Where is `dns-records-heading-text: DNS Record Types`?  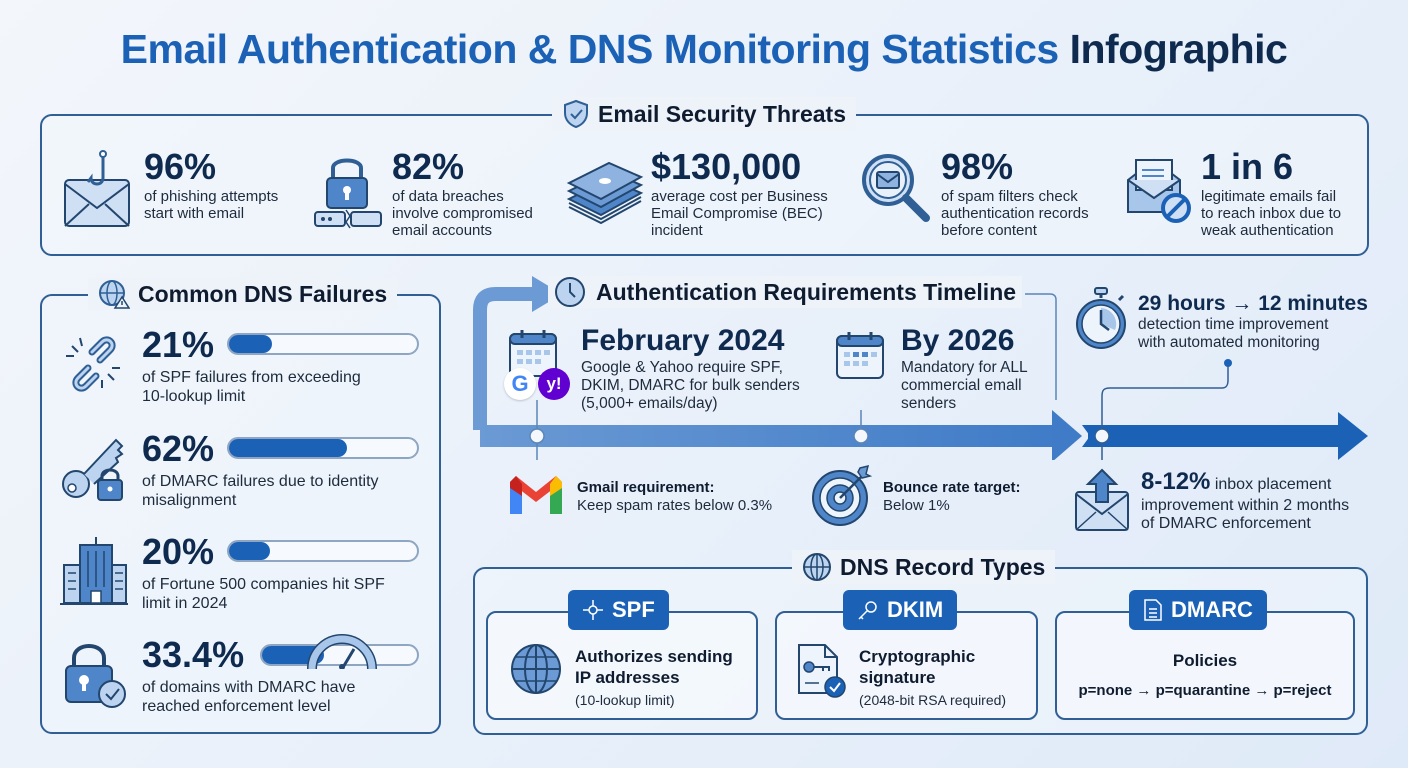
dns-records-heading-text: DNS Record Types is located at coordinates (943, 566).